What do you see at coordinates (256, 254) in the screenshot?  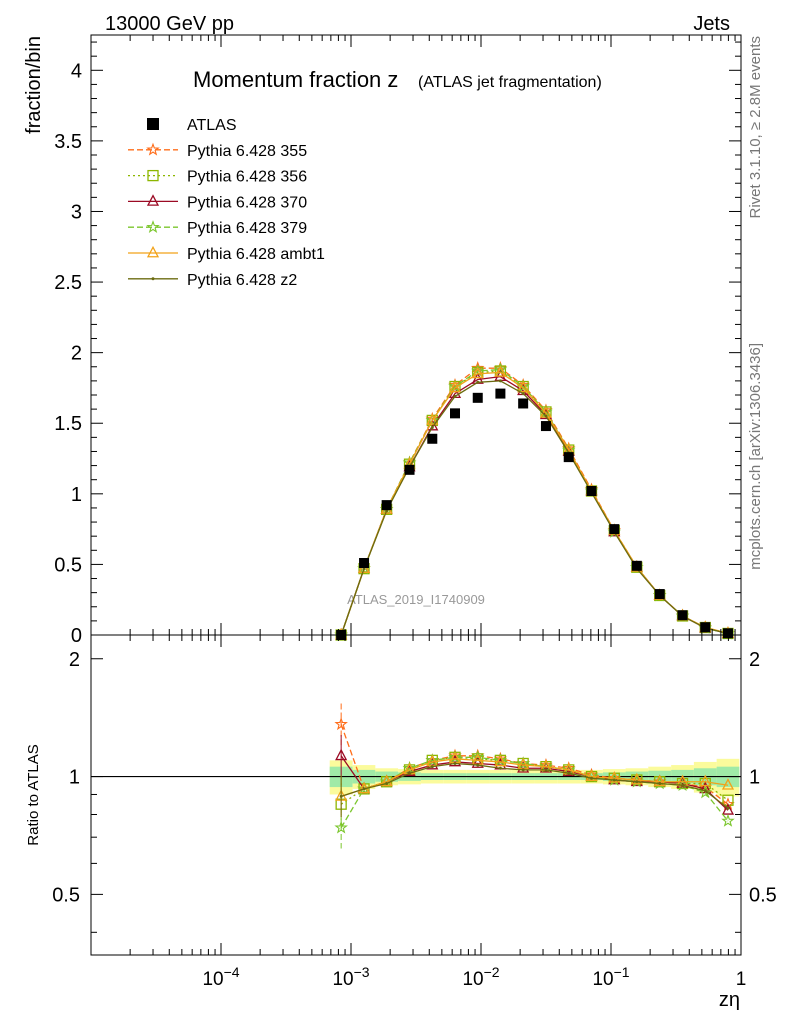 I see `legend-label-4: Pythia 6.428 ambt1` at bounding box center [256, 254].